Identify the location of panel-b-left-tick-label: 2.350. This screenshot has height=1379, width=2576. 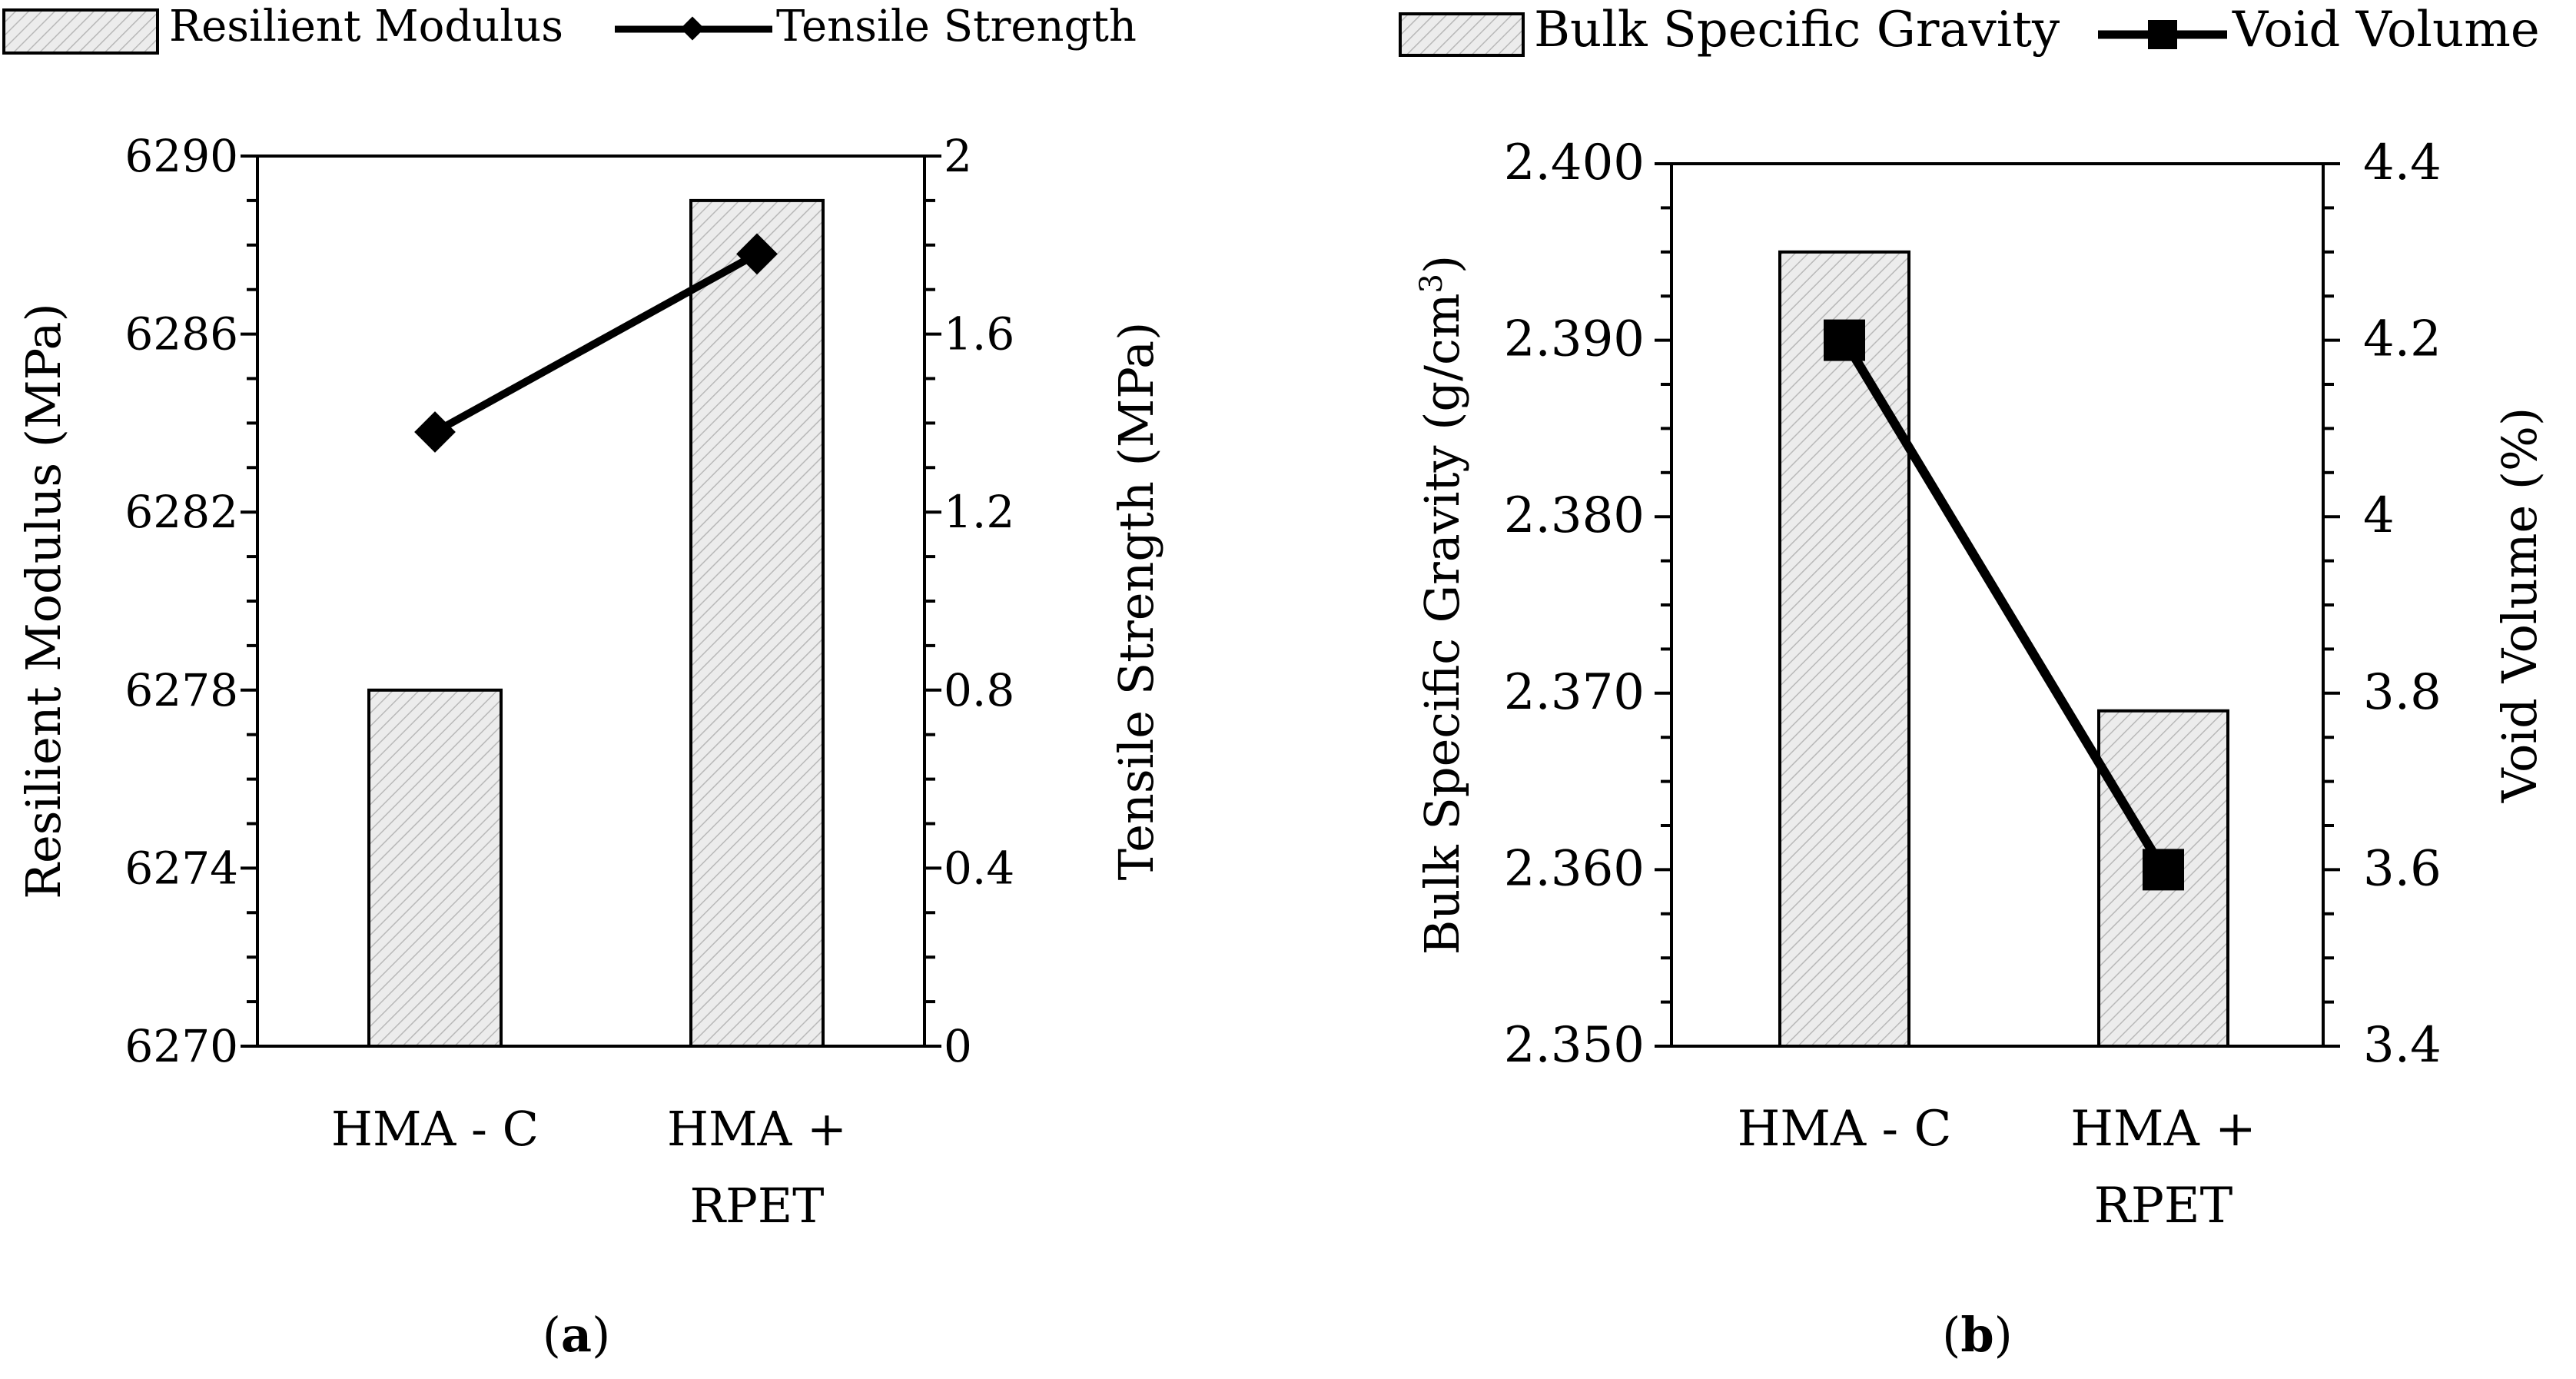
(1575, 1045).